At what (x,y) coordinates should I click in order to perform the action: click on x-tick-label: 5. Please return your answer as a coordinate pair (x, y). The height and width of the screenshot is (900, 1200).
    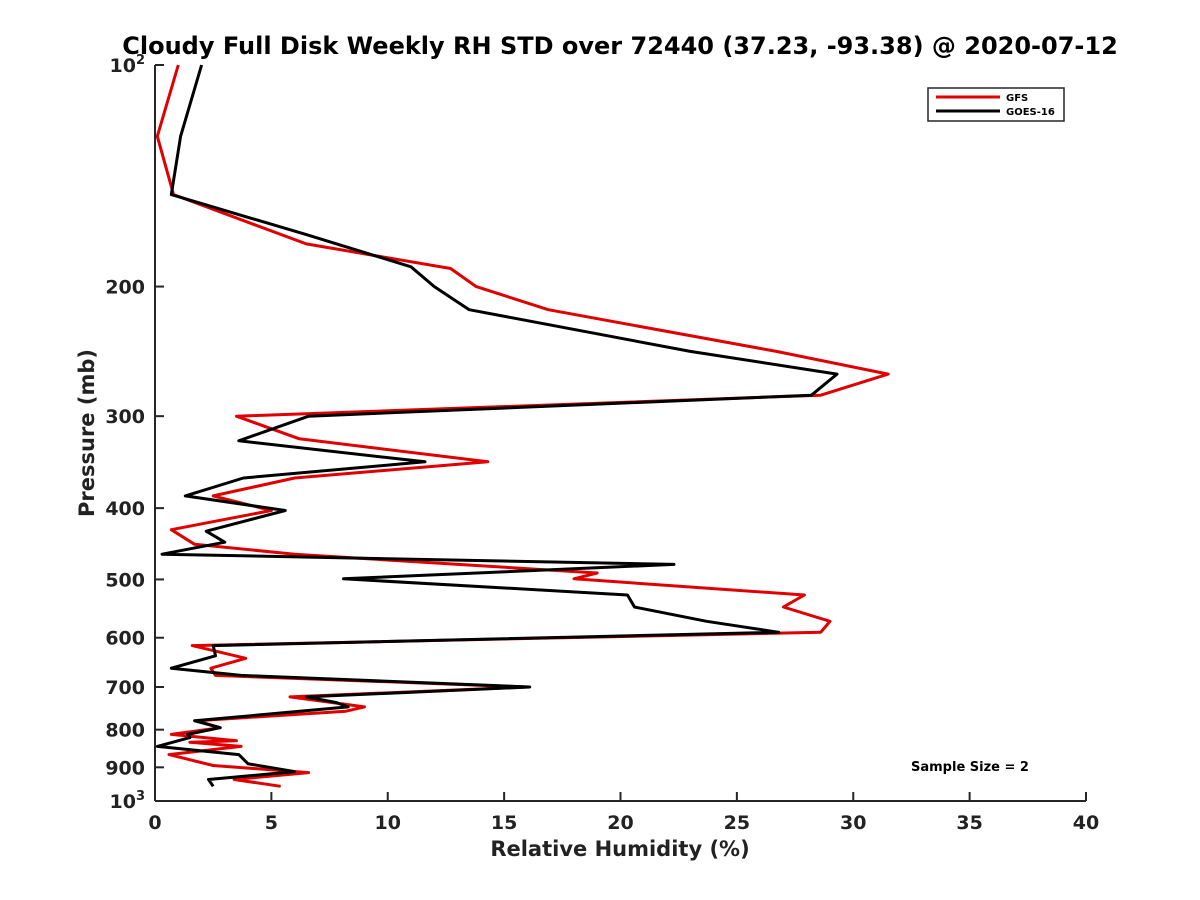
    Looking at the image, I should click on (271, 823).